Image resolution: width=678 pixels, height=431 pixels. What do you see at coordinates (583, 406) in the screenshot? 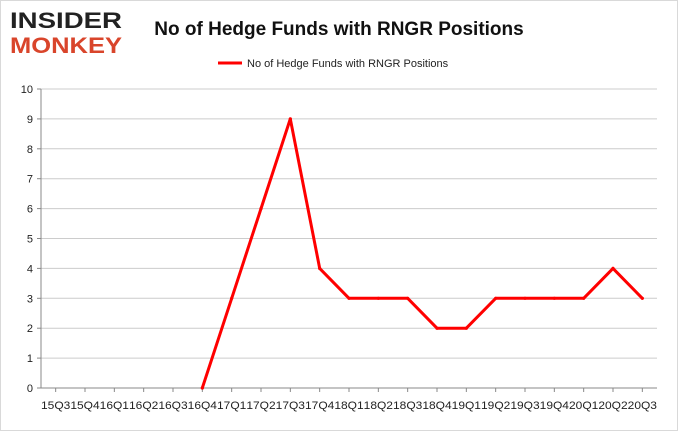
I see `x-tick-label: 20Q1` at bounding box center [583, 406].